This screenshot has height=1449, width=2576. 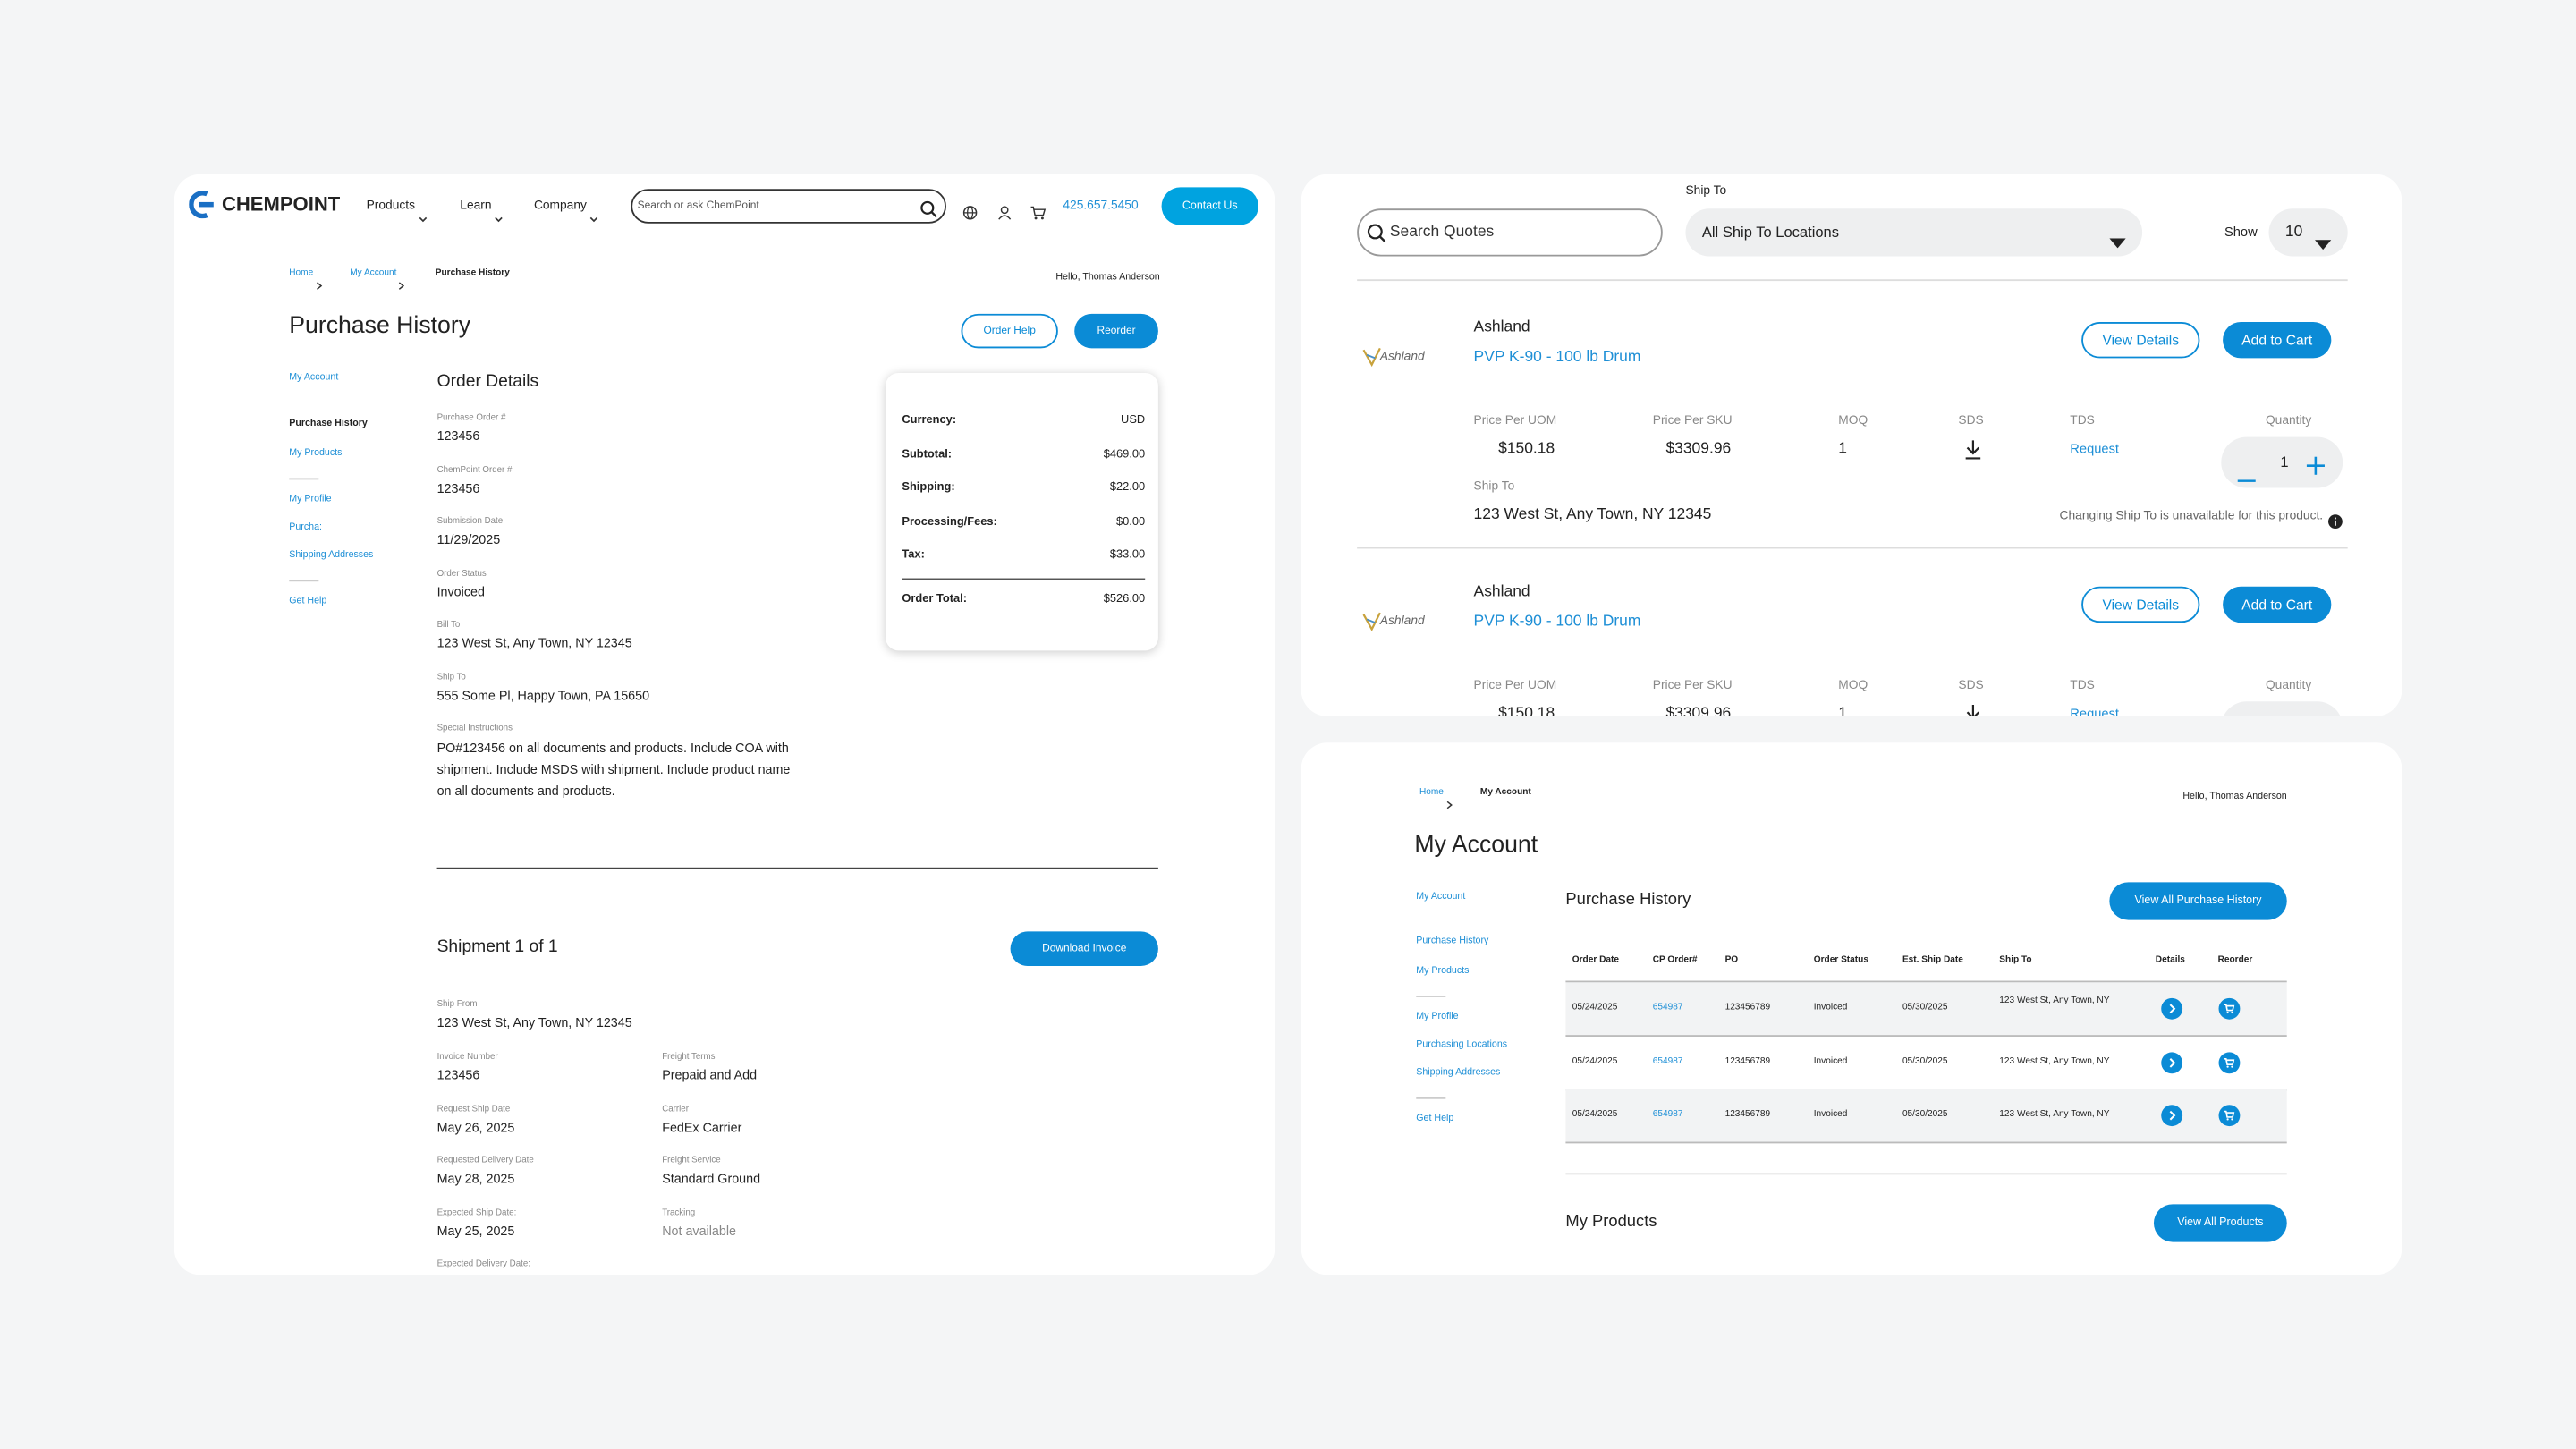 What do you see at coordinates (305, 527) in the screenshot?
I see `sidebar-link: Purcha:` at bounding box center [305, 527].